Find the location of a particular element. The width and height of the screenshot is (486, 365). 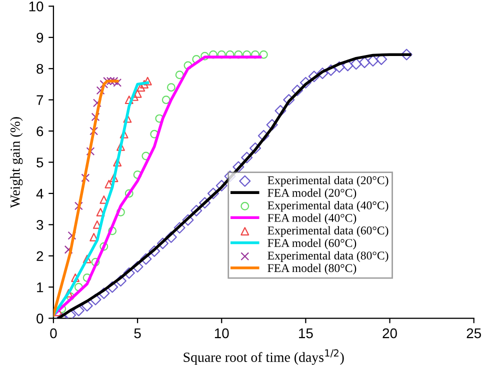

y-tick-label: 5 is located at coordinates (40, 163).